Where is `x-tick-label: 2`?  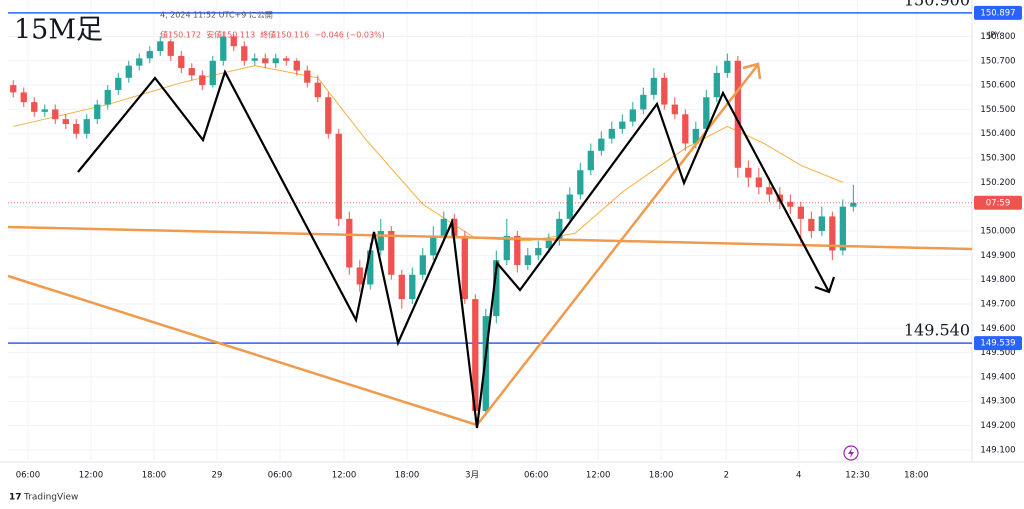
x-tick-label: 2 is located at coordinates (726, 476).